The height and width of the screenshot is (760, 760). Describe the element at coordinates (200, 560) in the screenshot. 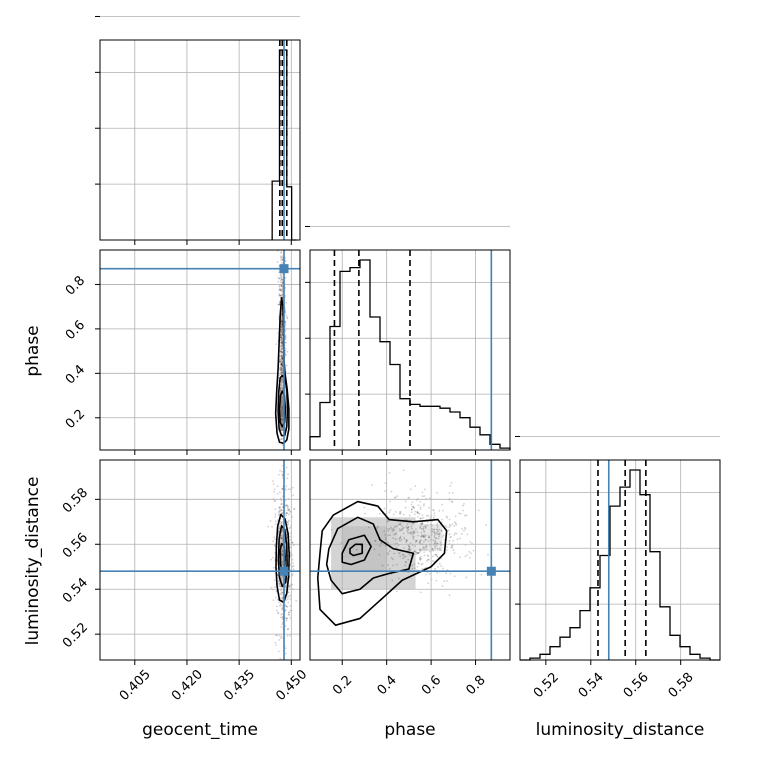

I see `panel-frame-luminosity_distance_vs_geocent_time` at that location.